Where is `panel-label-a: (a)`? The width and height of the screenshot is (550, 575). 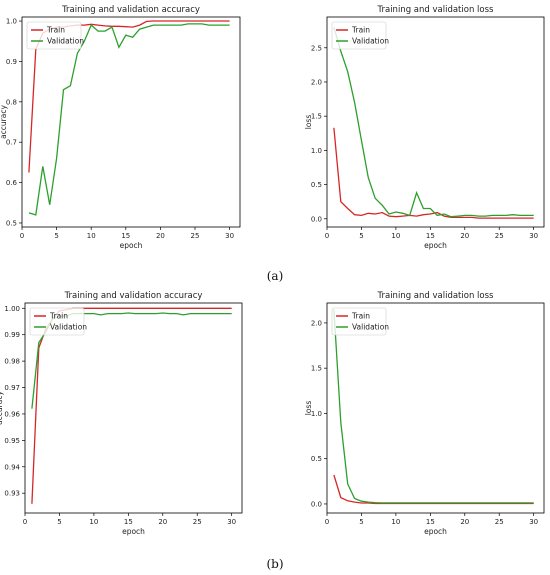
panel-label-a: (a) is located at coordinates (275, 276).